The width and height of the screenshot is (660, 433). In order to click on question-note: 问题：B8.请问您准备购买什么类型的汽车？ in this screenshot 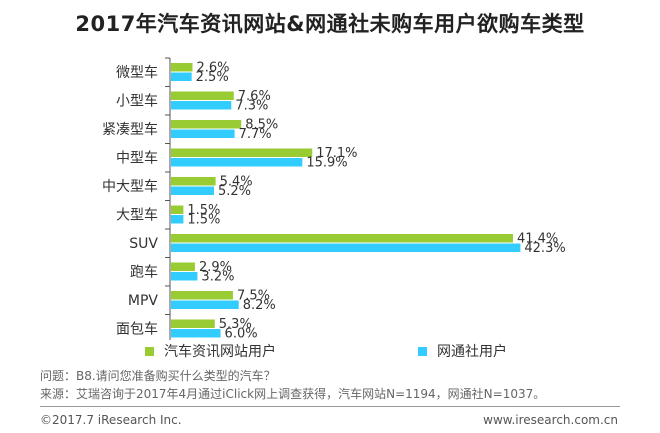, I will do `click(158, 376)`.